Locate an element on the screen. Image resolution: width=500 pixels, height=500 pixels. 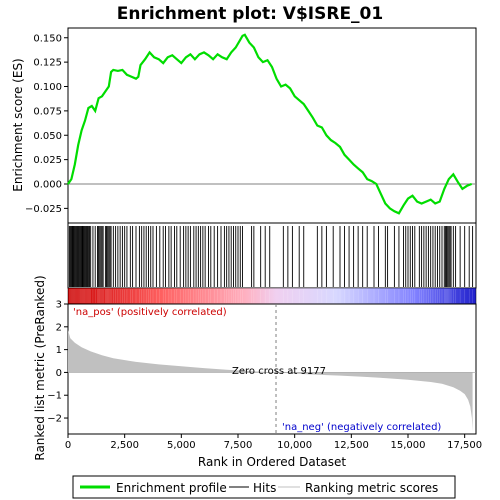
neg-annotation: 'na_neg' (negatively correlated) is located at coordinates (361, 427).